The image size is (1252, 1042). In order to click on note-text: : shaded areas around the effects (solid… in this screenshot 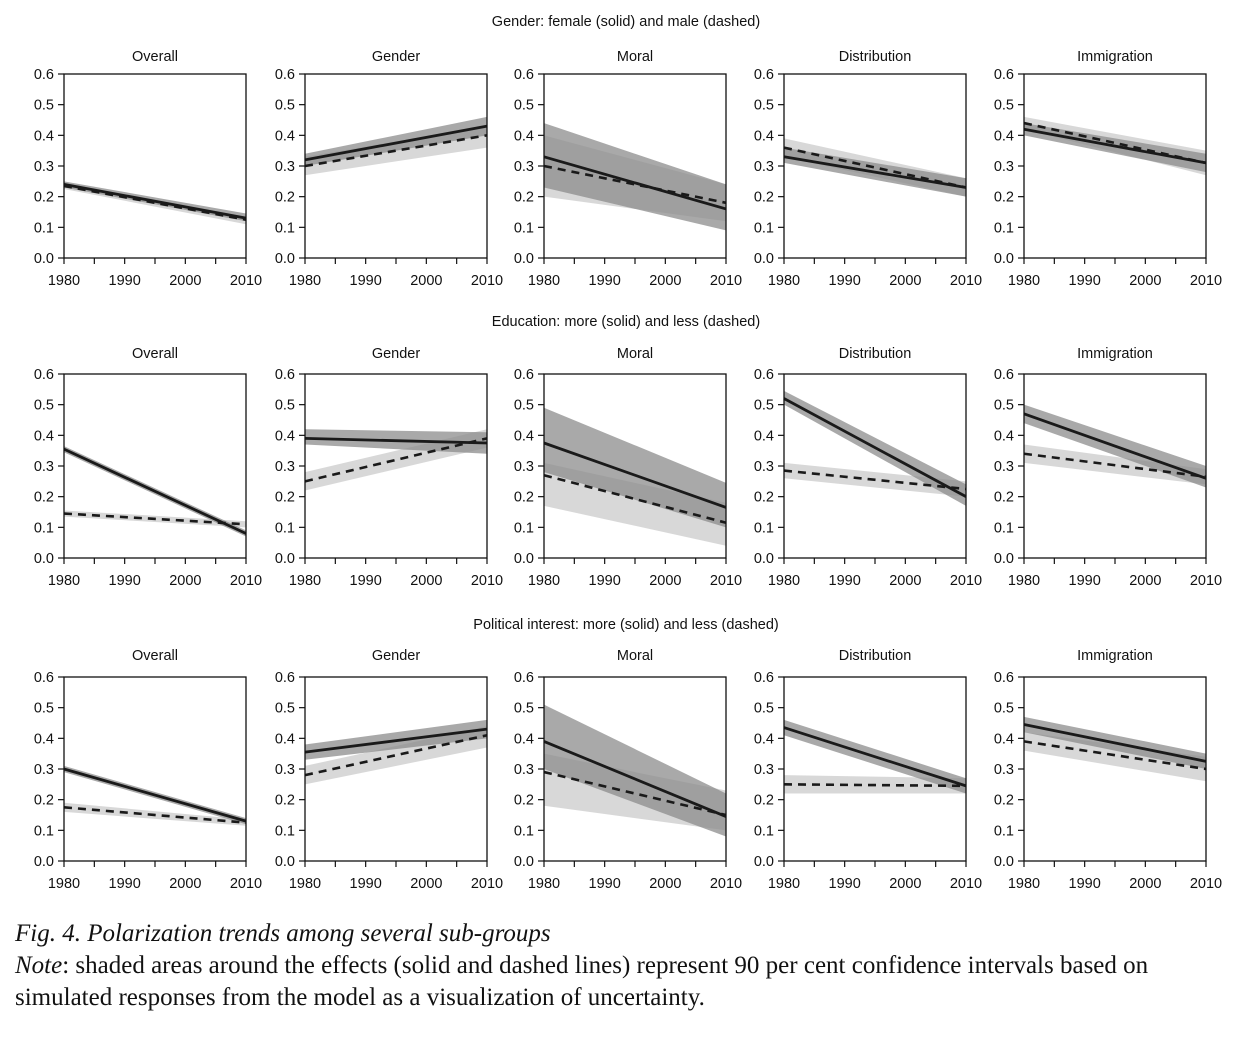, I will do `click(582, 981)`.